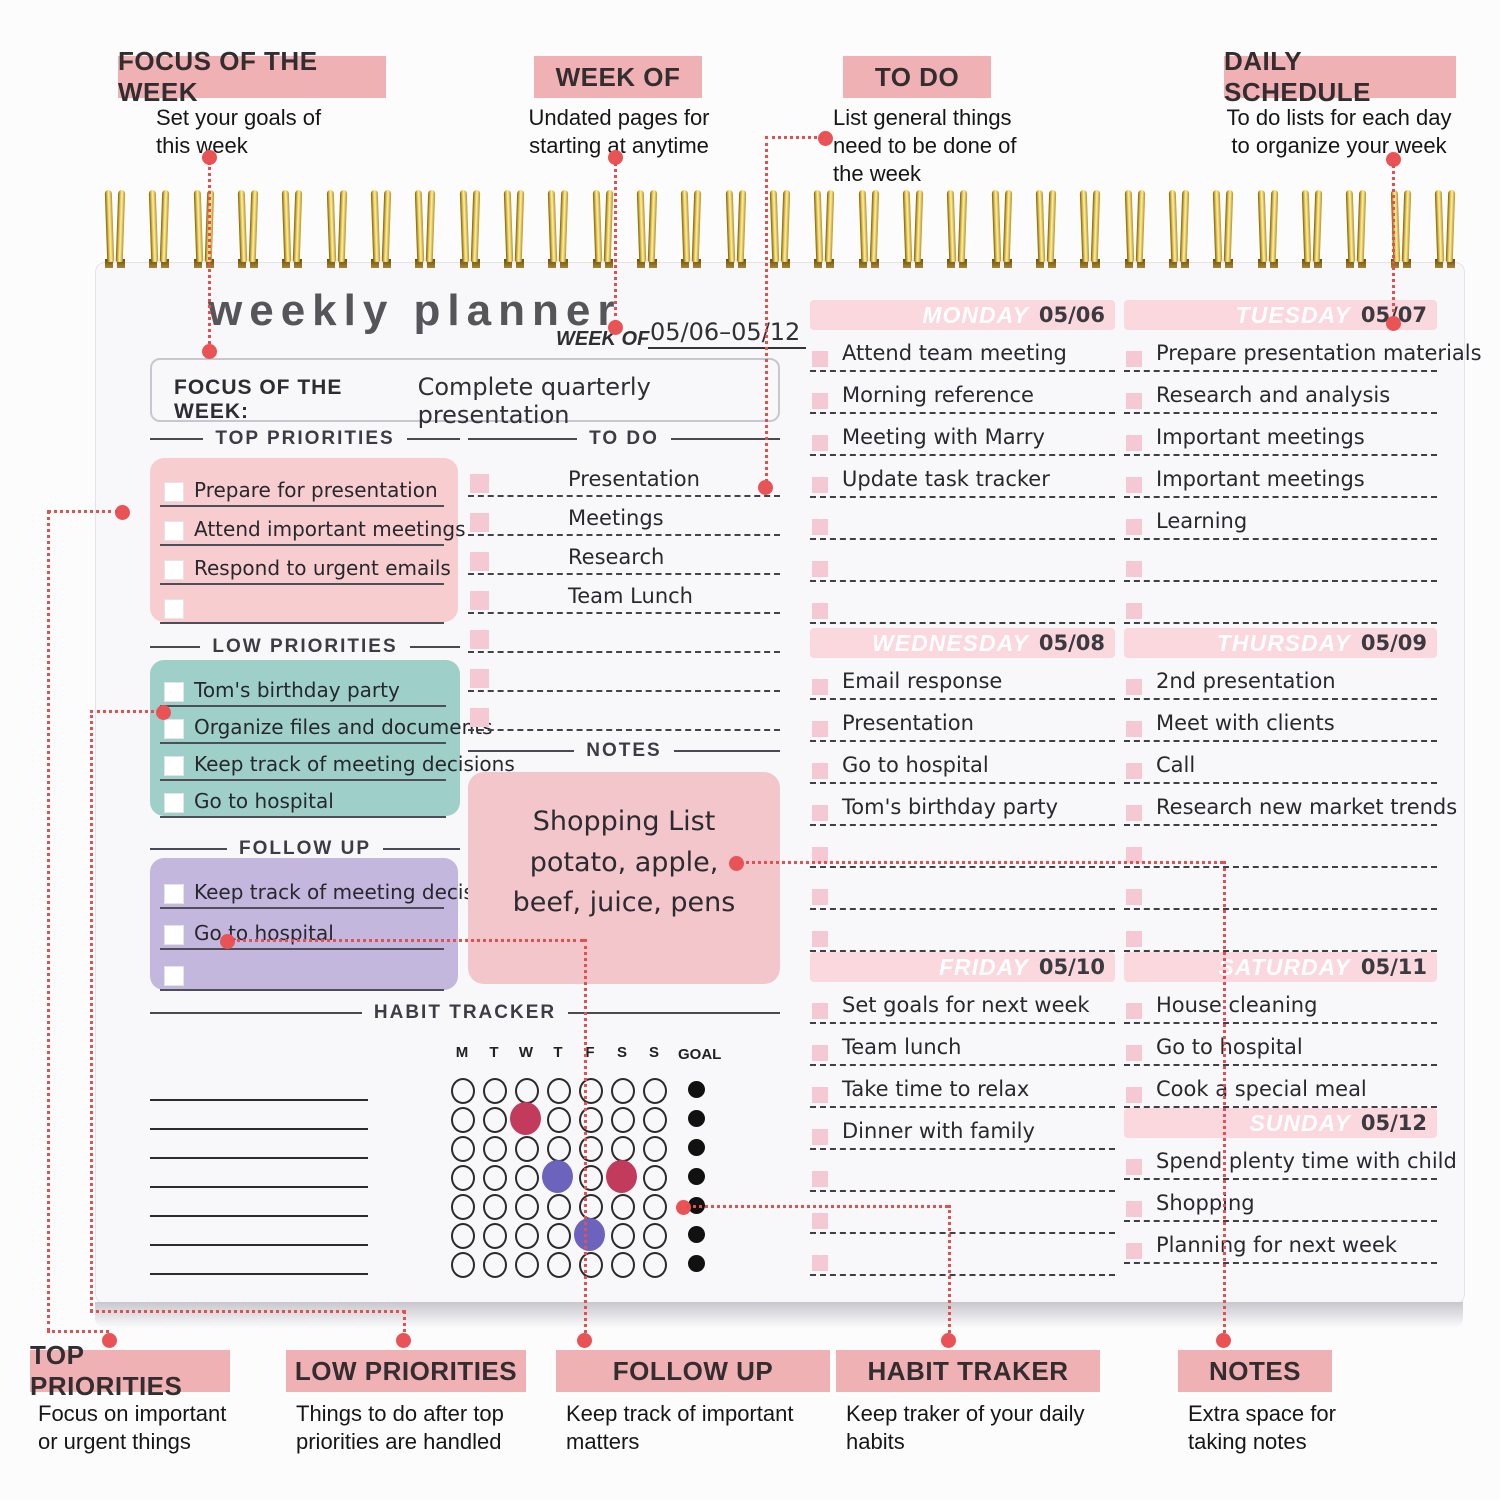 The image size is (1500, 1500). What do you see at coordinates (1280, 1243) in the screenshot?
I see `day-task-row: Planning for next week` at bounding box center [1280, 1243].